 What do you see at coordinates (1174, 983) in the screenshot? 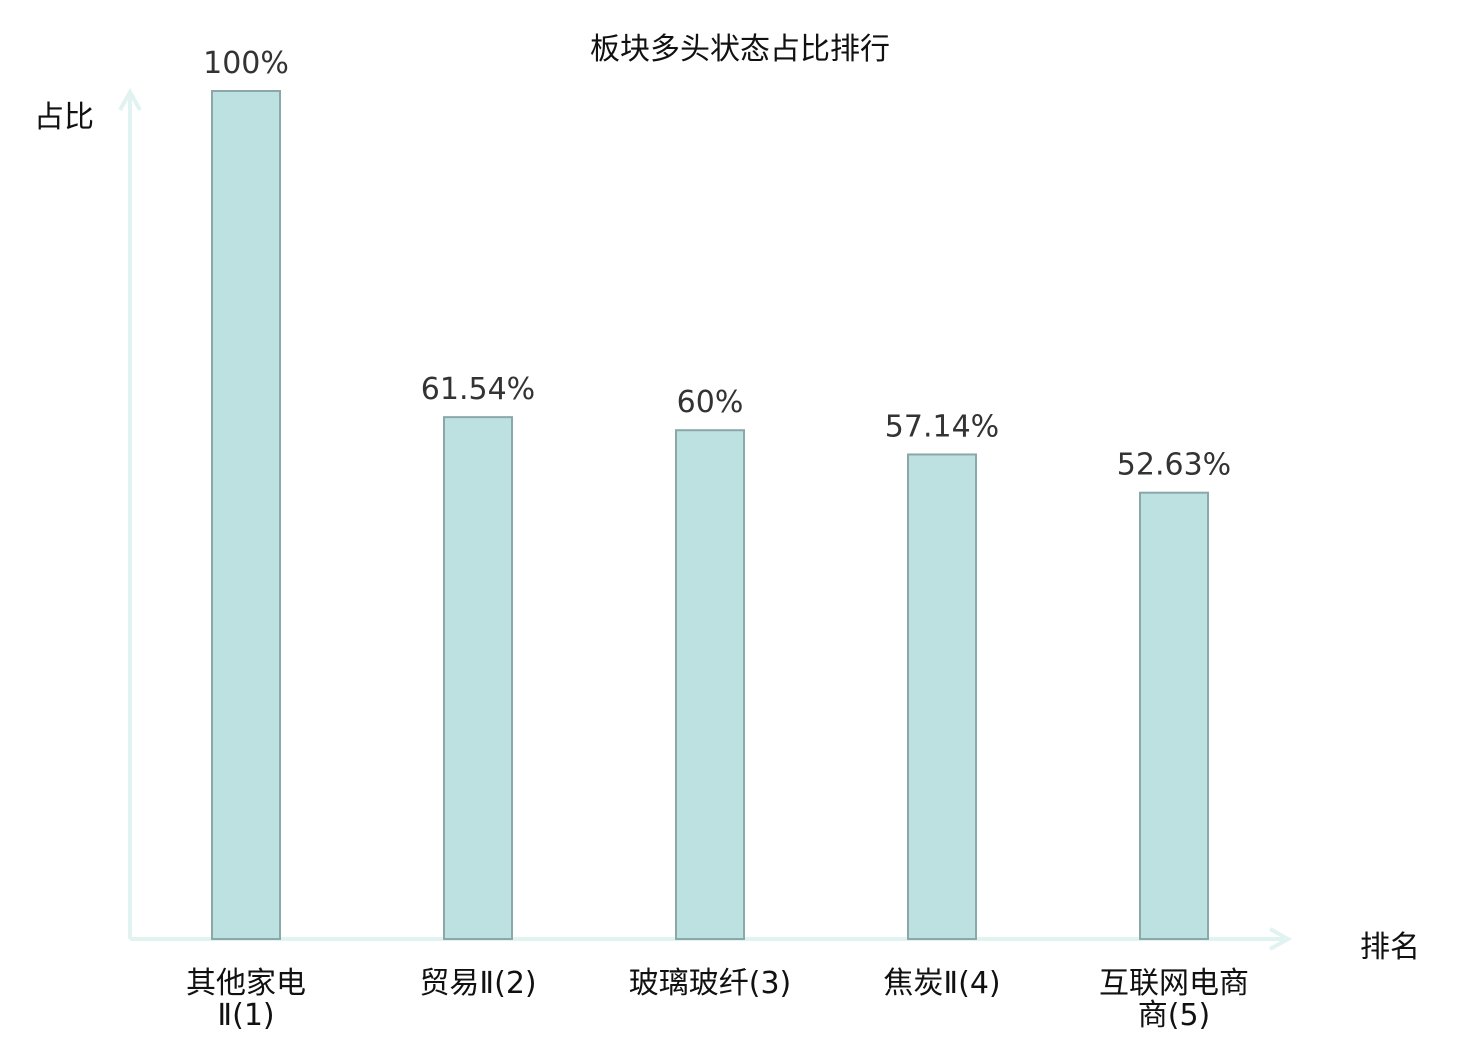
I see `category-label-5-line-1: 互联网电商` at bounding box center [1174, 983].